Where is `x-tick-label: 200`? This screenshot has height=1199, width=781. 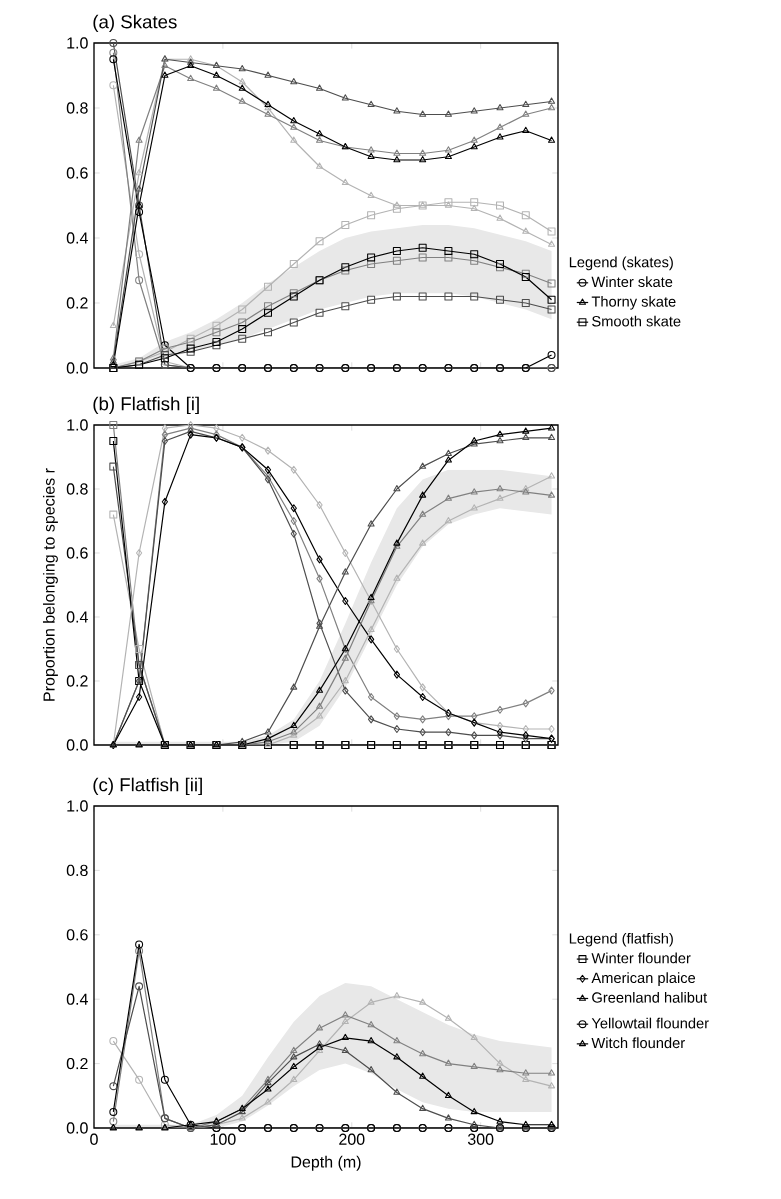 x-tick-label: 200 is located at coordinates (352, 1139).